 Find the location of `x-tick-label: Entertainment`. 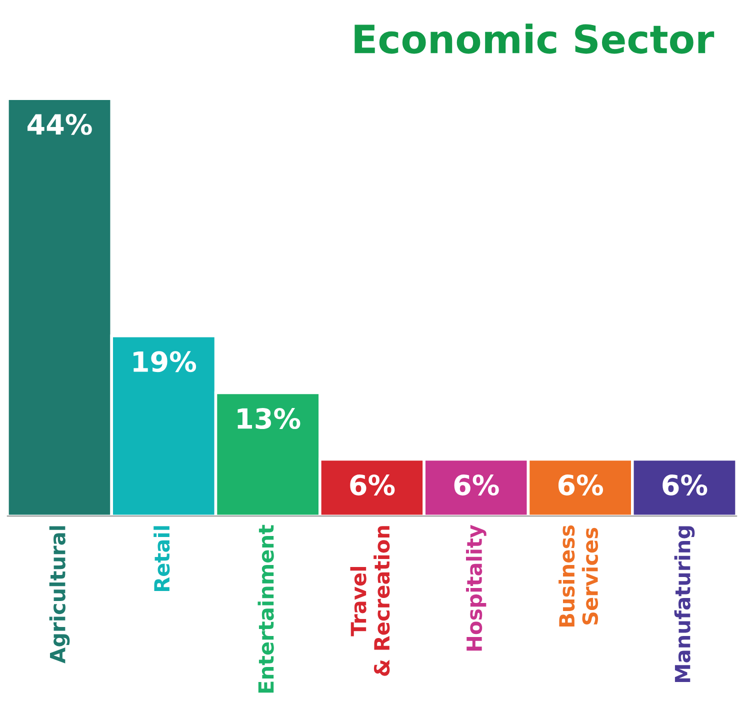

x-tick-label: Entertainment is located at coordinates (266, 608).